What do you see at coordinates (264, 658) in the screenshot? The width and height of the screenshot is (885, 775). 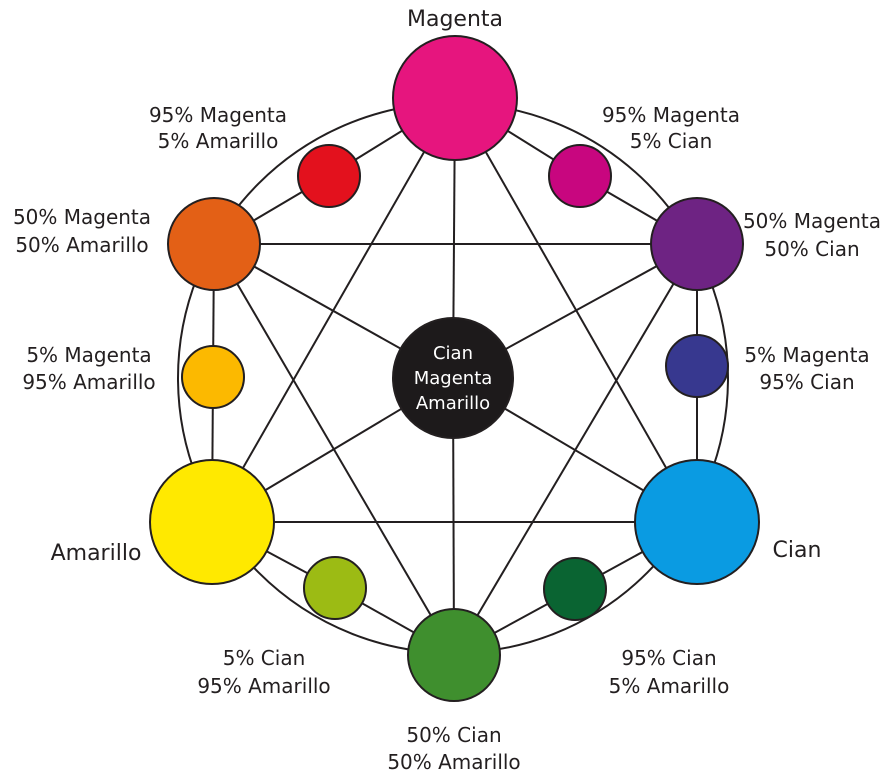 I see `label-c5-a95-line1: 5% Cian` at bounding box center [264, 658].